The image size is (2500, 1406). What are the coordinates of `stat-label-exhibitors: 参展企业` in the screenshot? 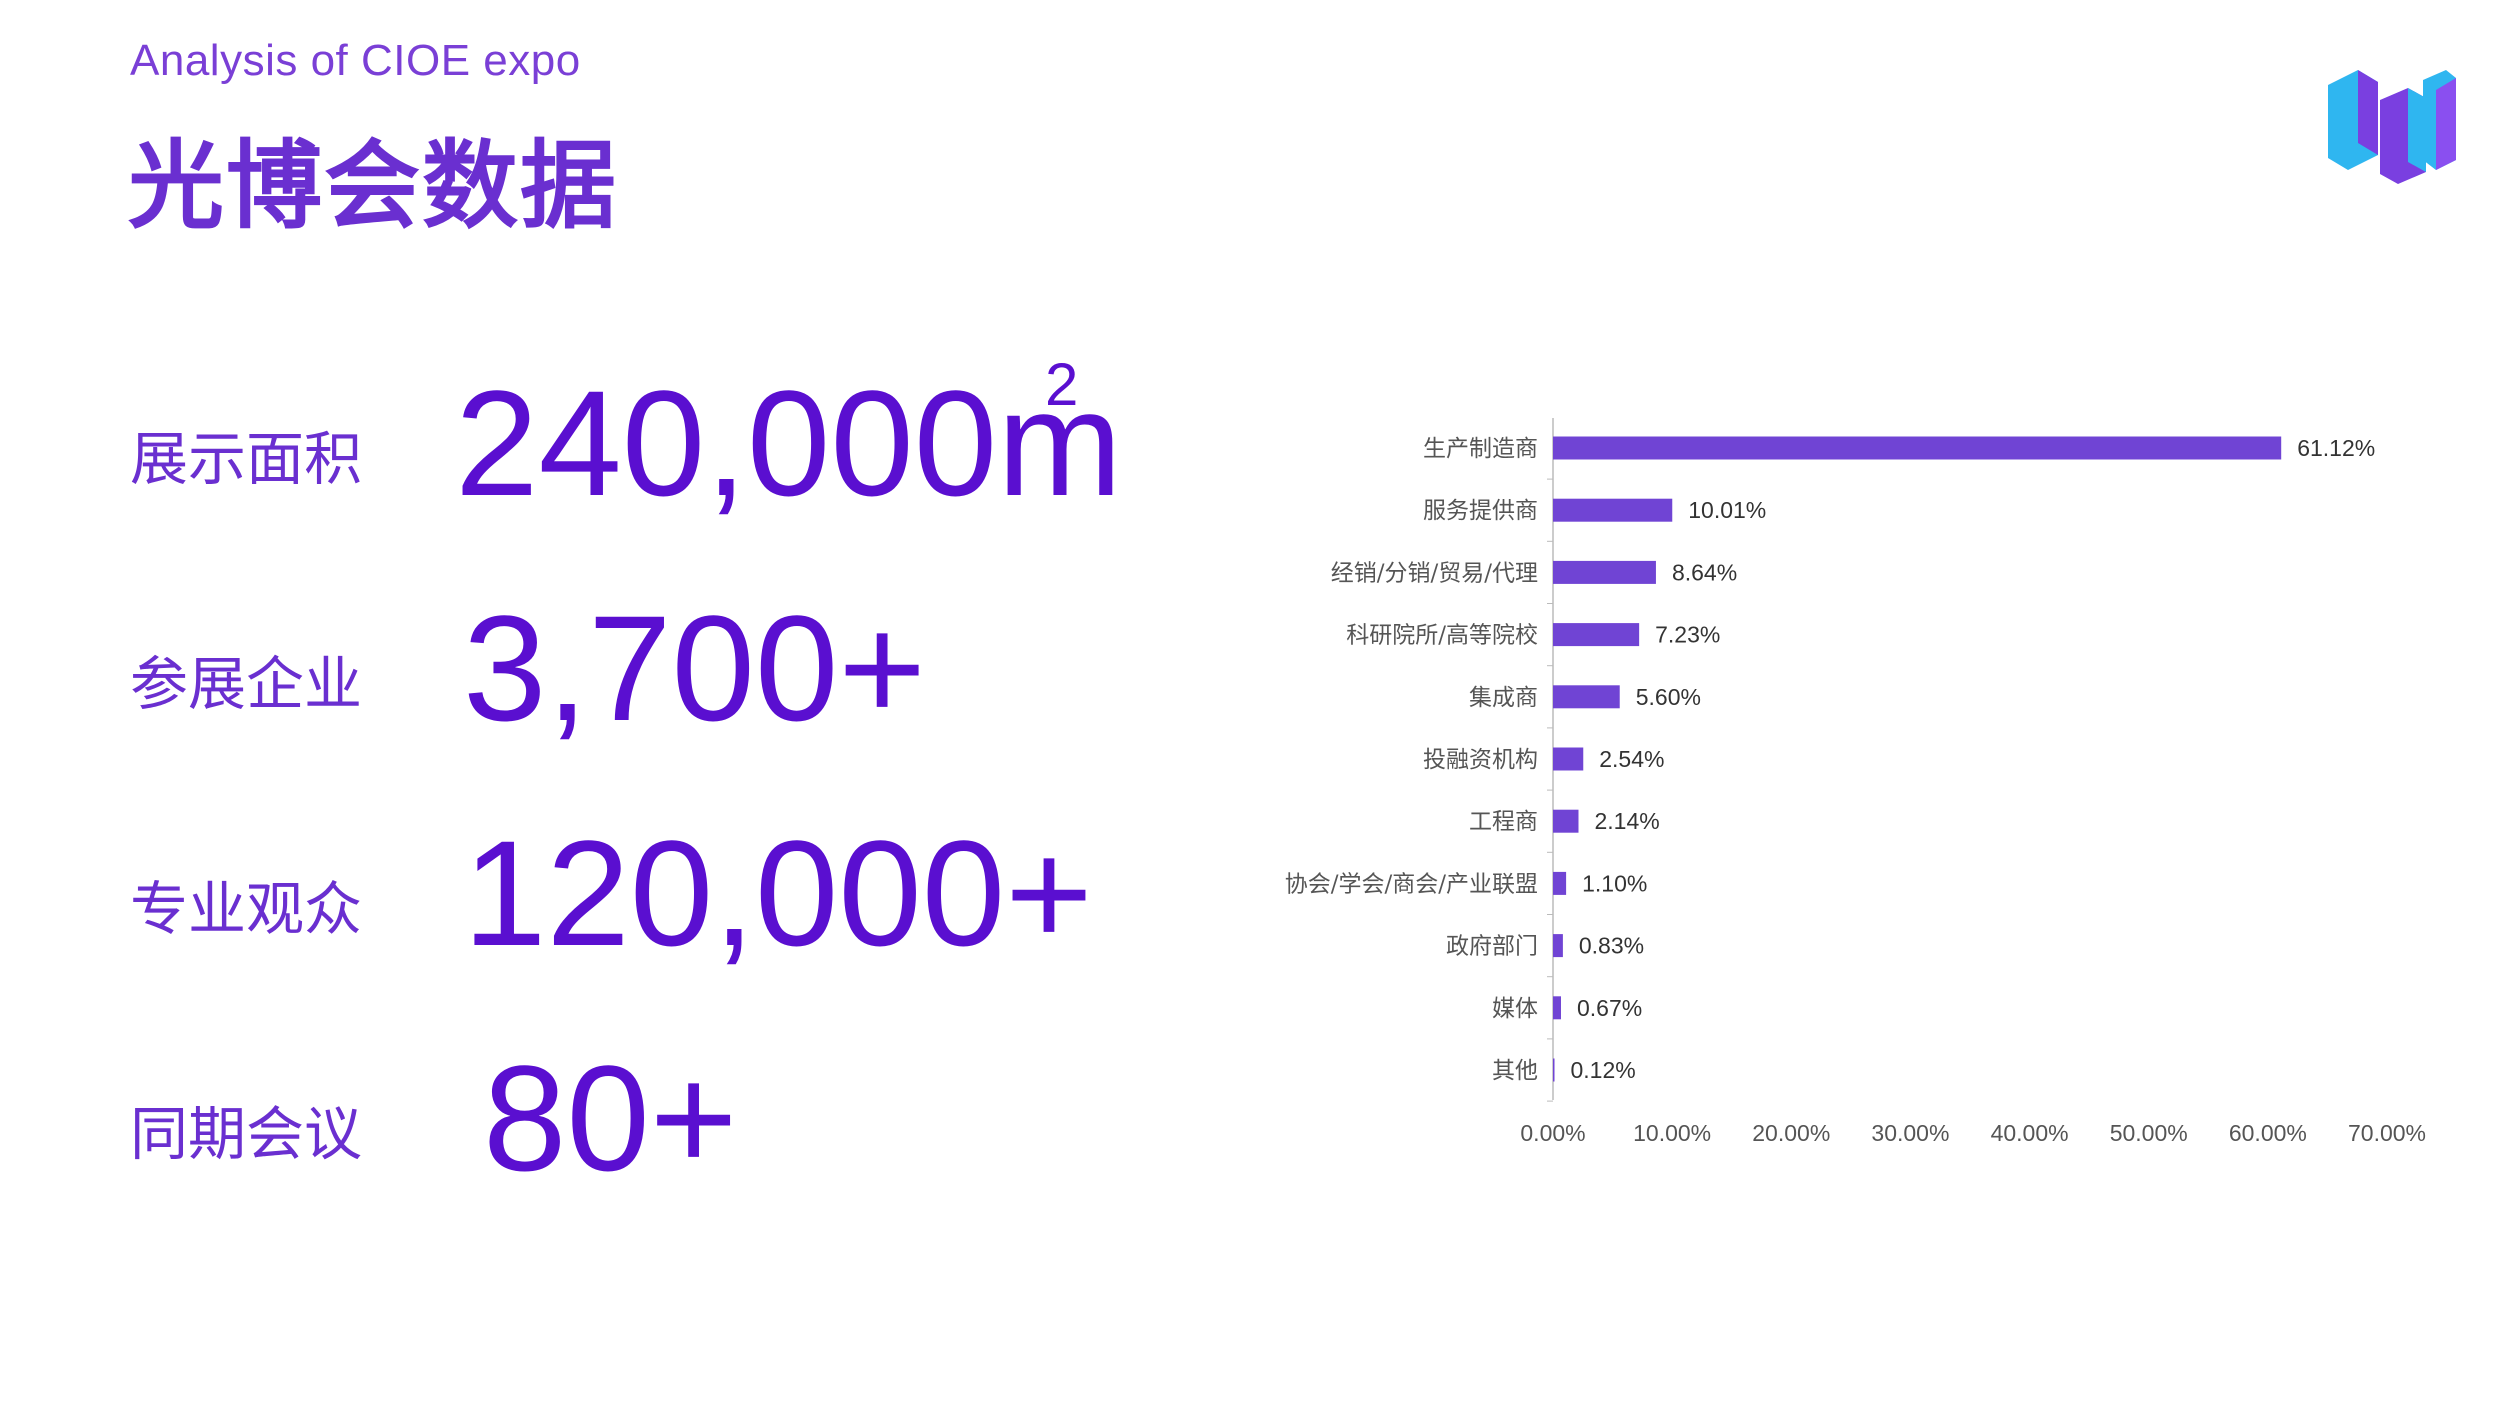 It's located at (246, 684).